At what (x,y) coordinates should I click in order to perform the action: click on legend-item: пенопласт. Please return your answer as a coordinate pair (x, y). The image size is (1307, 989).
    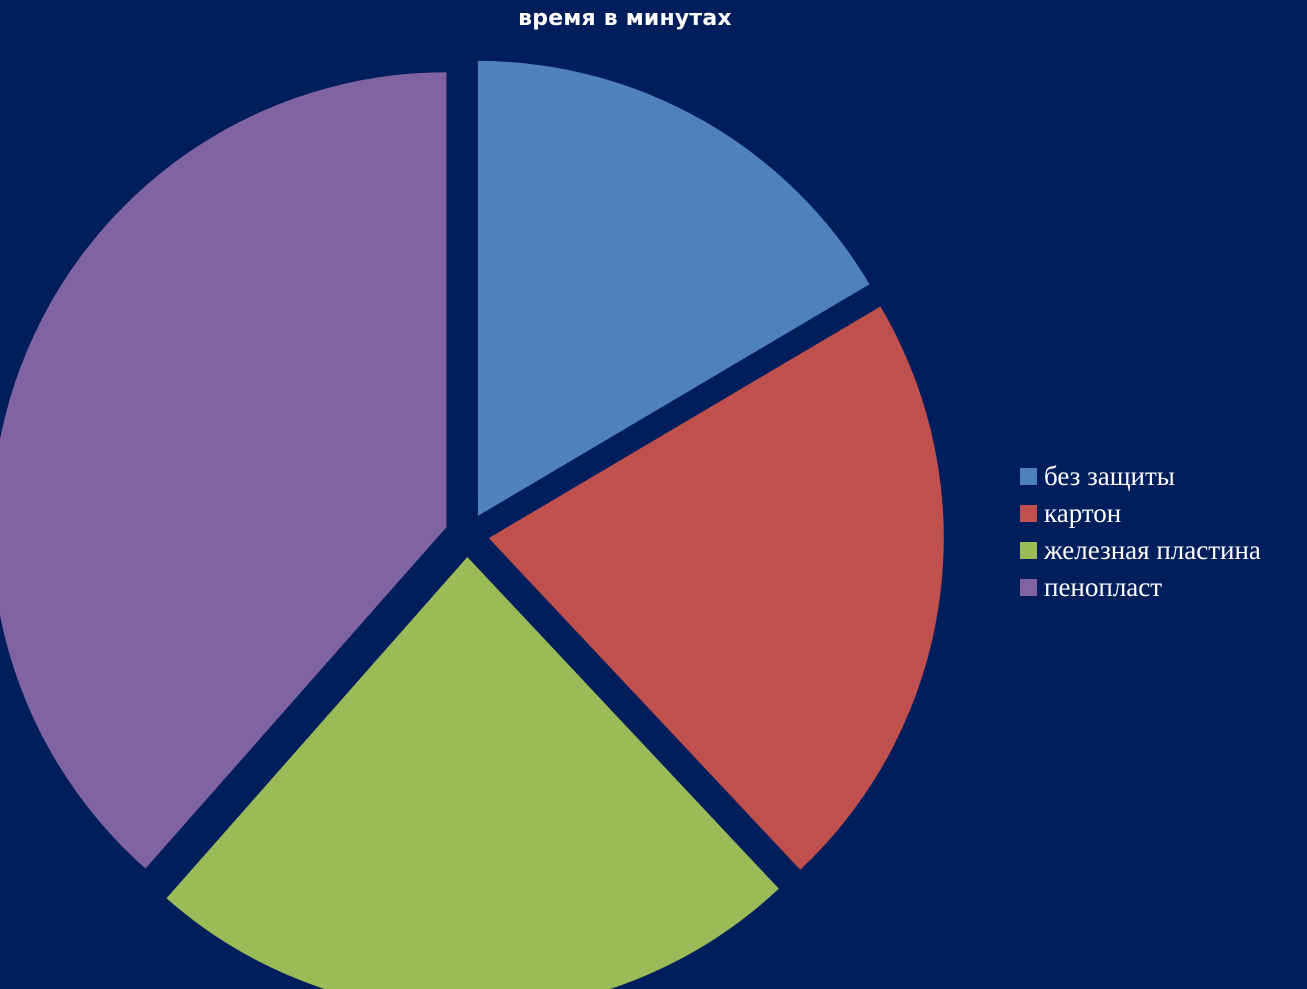
    Looking at the image, I should click on (1140, 587).